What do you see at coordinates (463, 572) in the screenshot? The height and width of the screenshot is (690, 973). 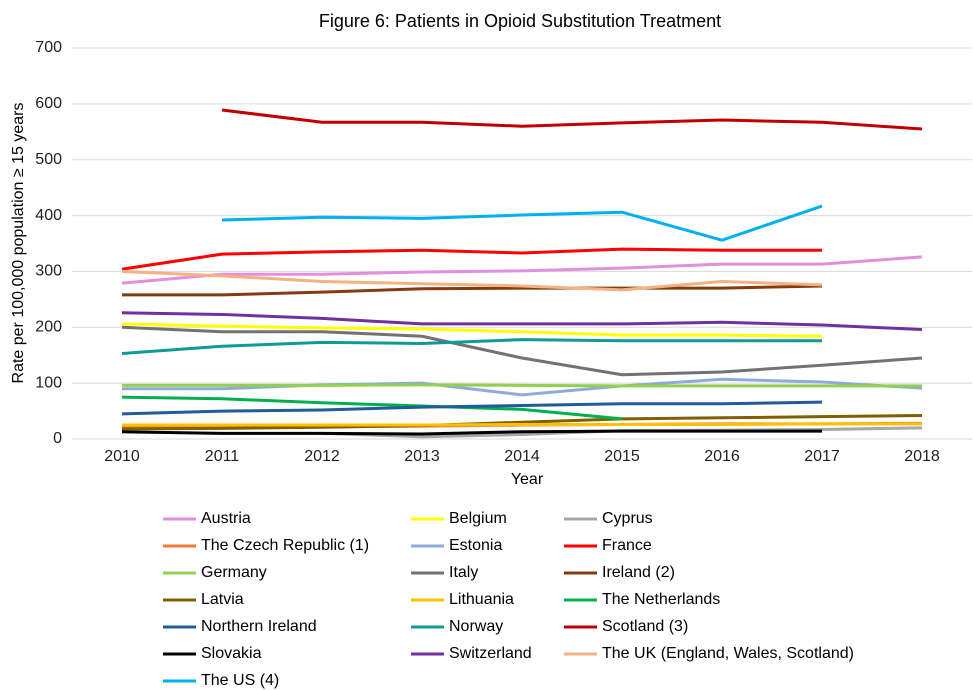 I see `legend-label: Italy` at bounding box center [463, 572].